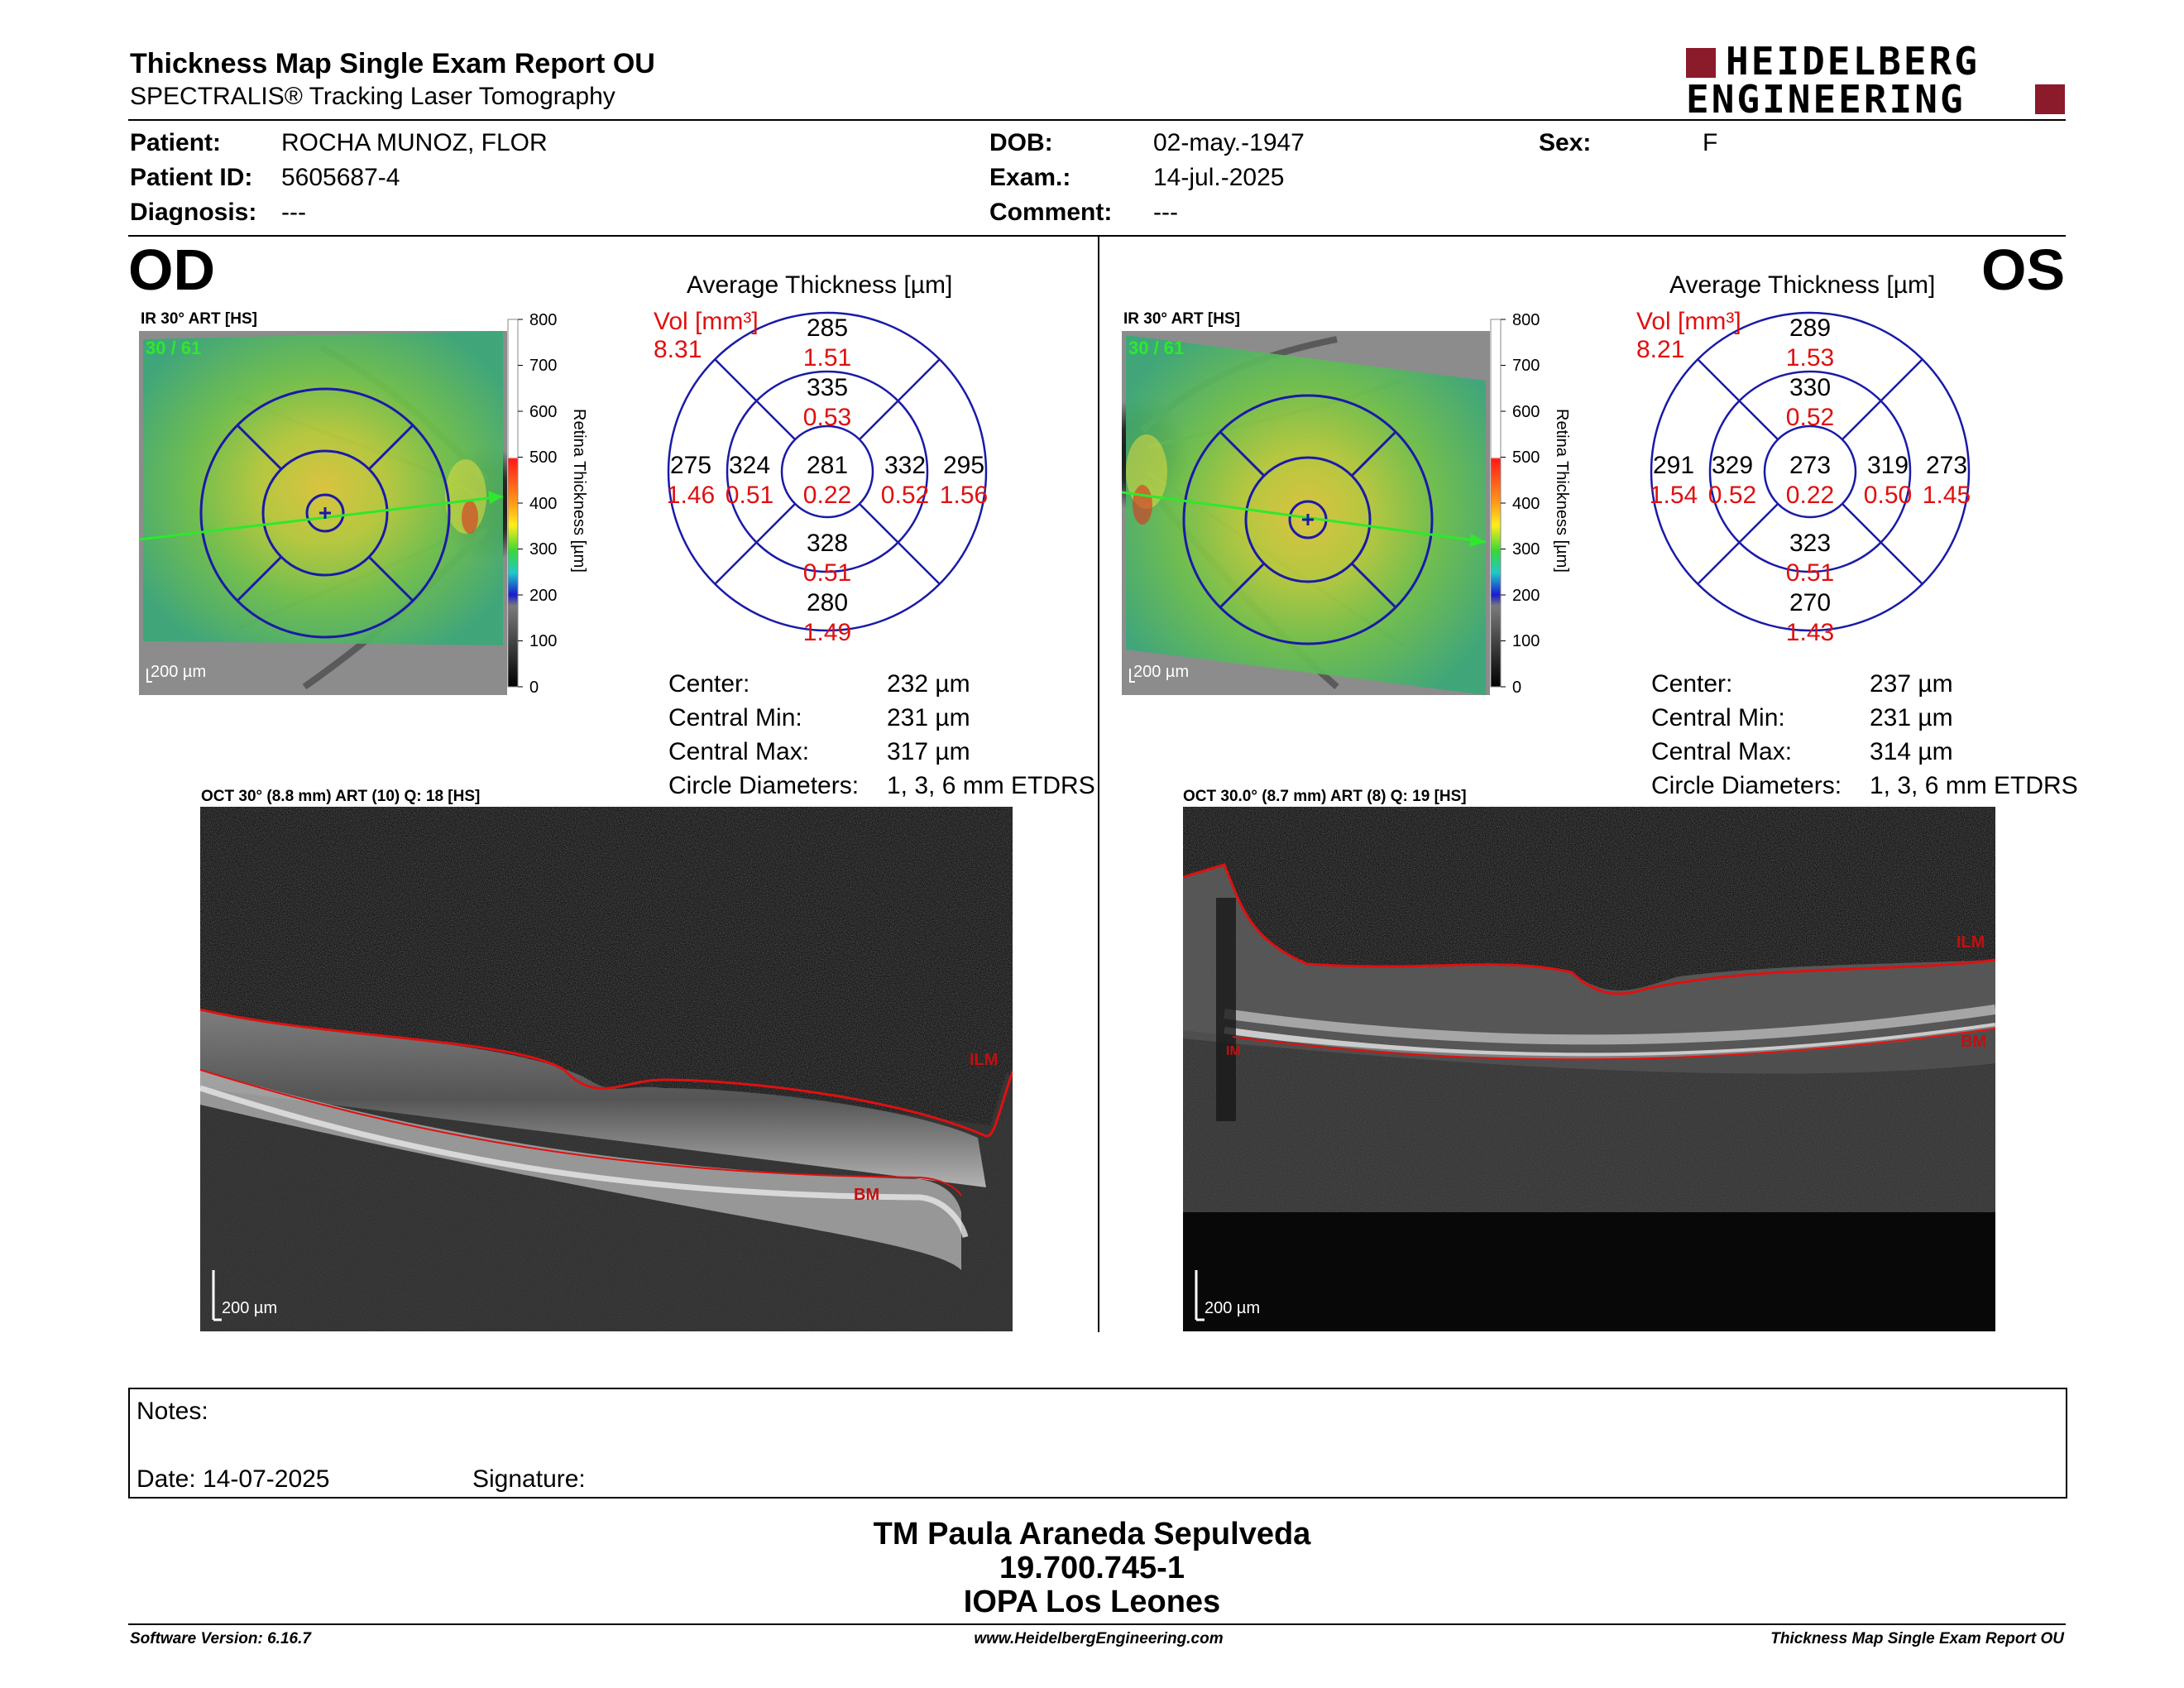 Image resolution: width=2184 pixels, height=1688 pixels. I want to click on od-inner-inferior-volume: 0.51, so click(827, 573).